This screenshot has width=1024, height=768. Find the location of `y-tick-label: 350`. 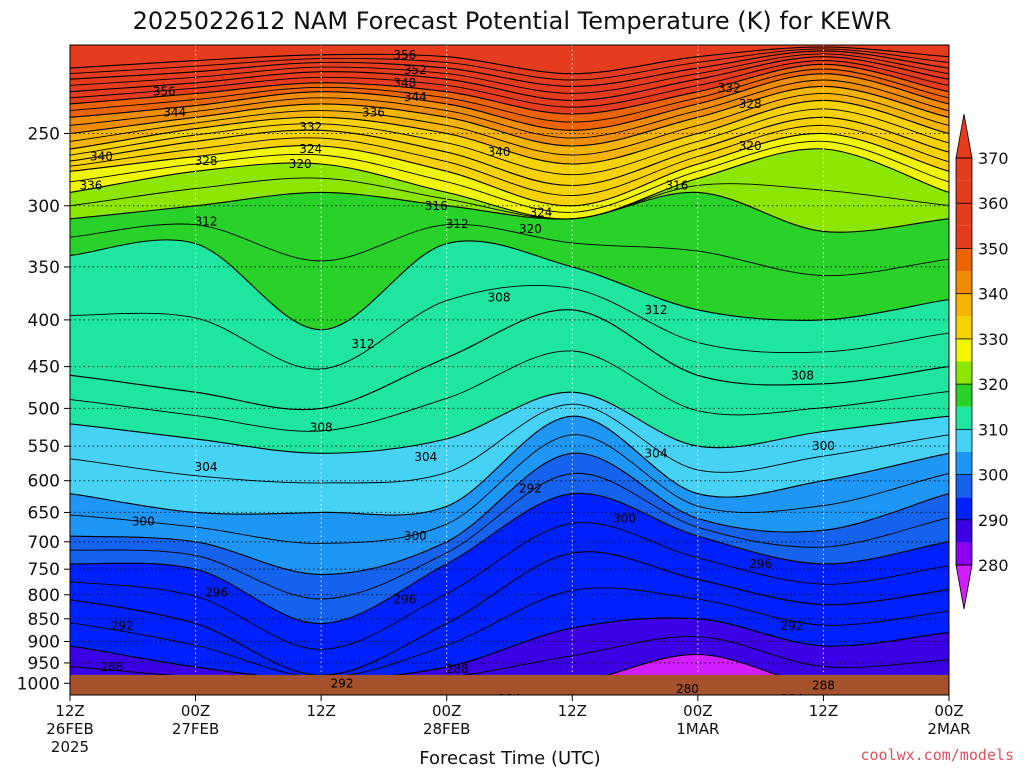

y-tick-label: 350 is located at coordinates (44, 268).